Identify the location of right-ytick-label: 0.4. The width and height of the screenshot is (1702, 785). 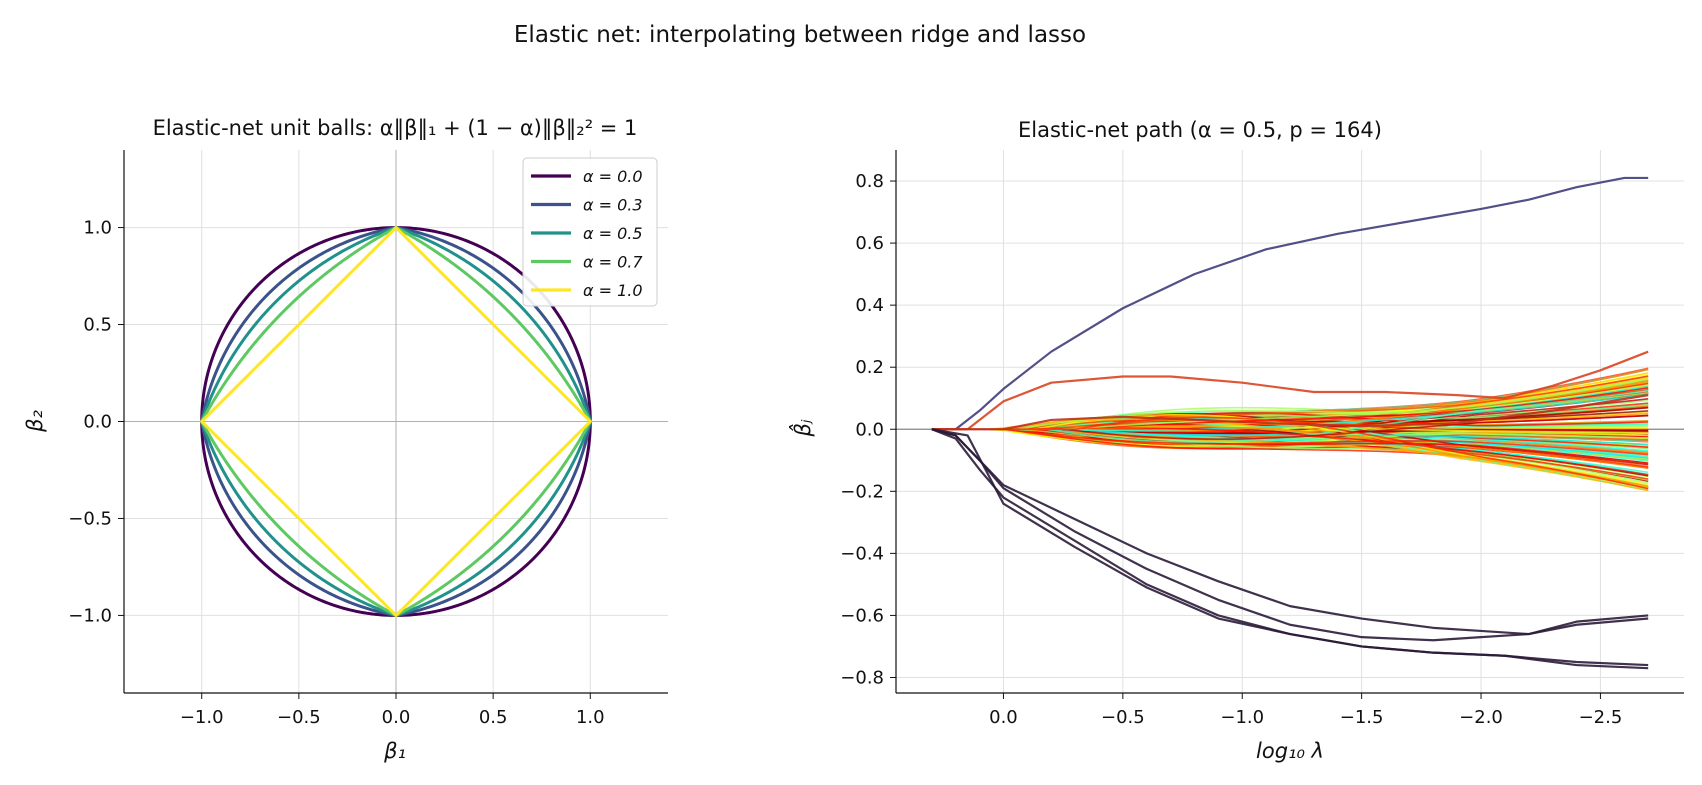
(869, 305).